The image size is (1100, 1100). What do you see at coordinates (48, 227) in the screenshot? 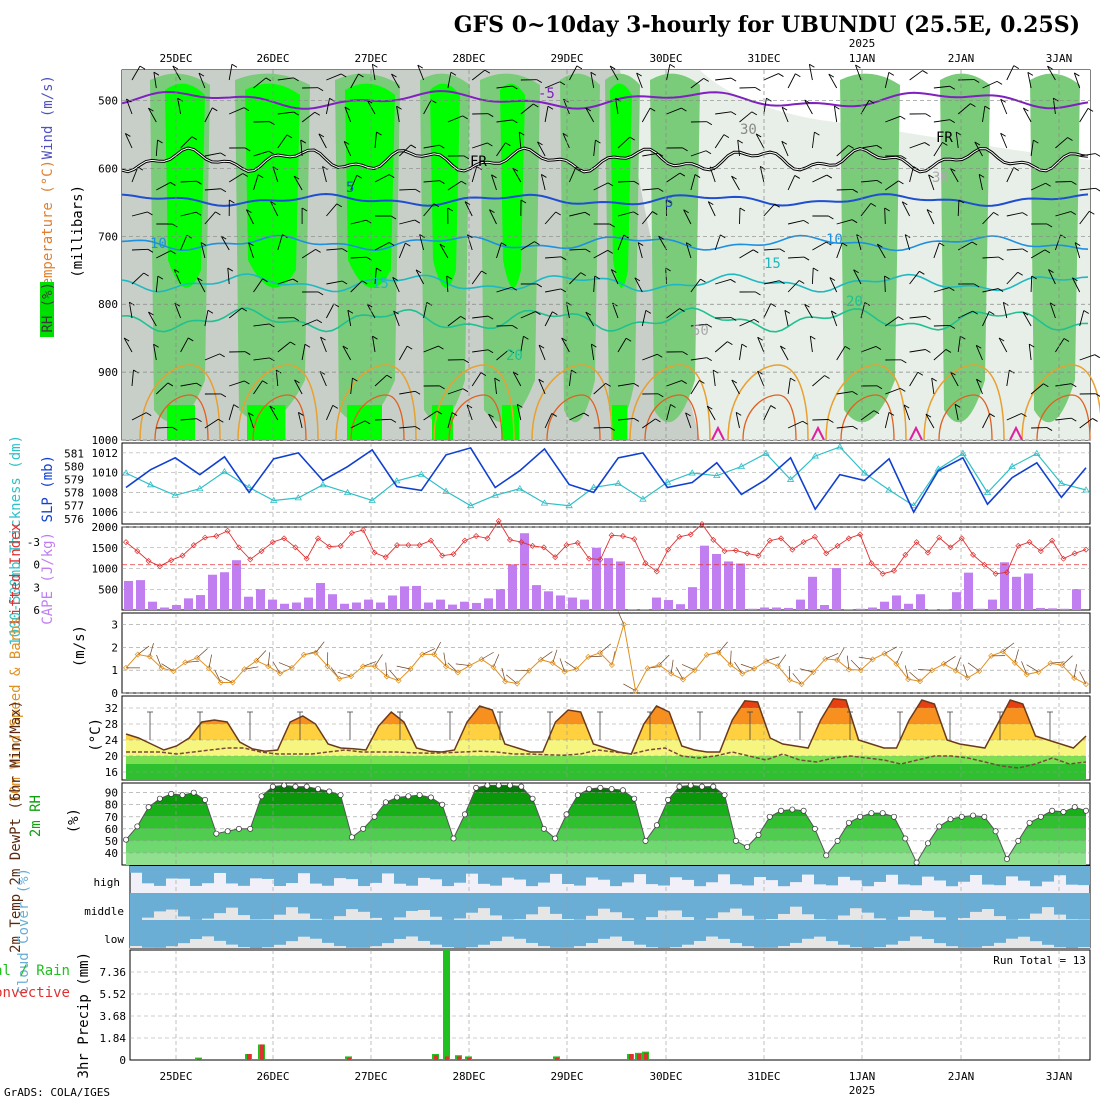
I see `temperature-label: Temperature (°C)` at bounding box center [48, 227].